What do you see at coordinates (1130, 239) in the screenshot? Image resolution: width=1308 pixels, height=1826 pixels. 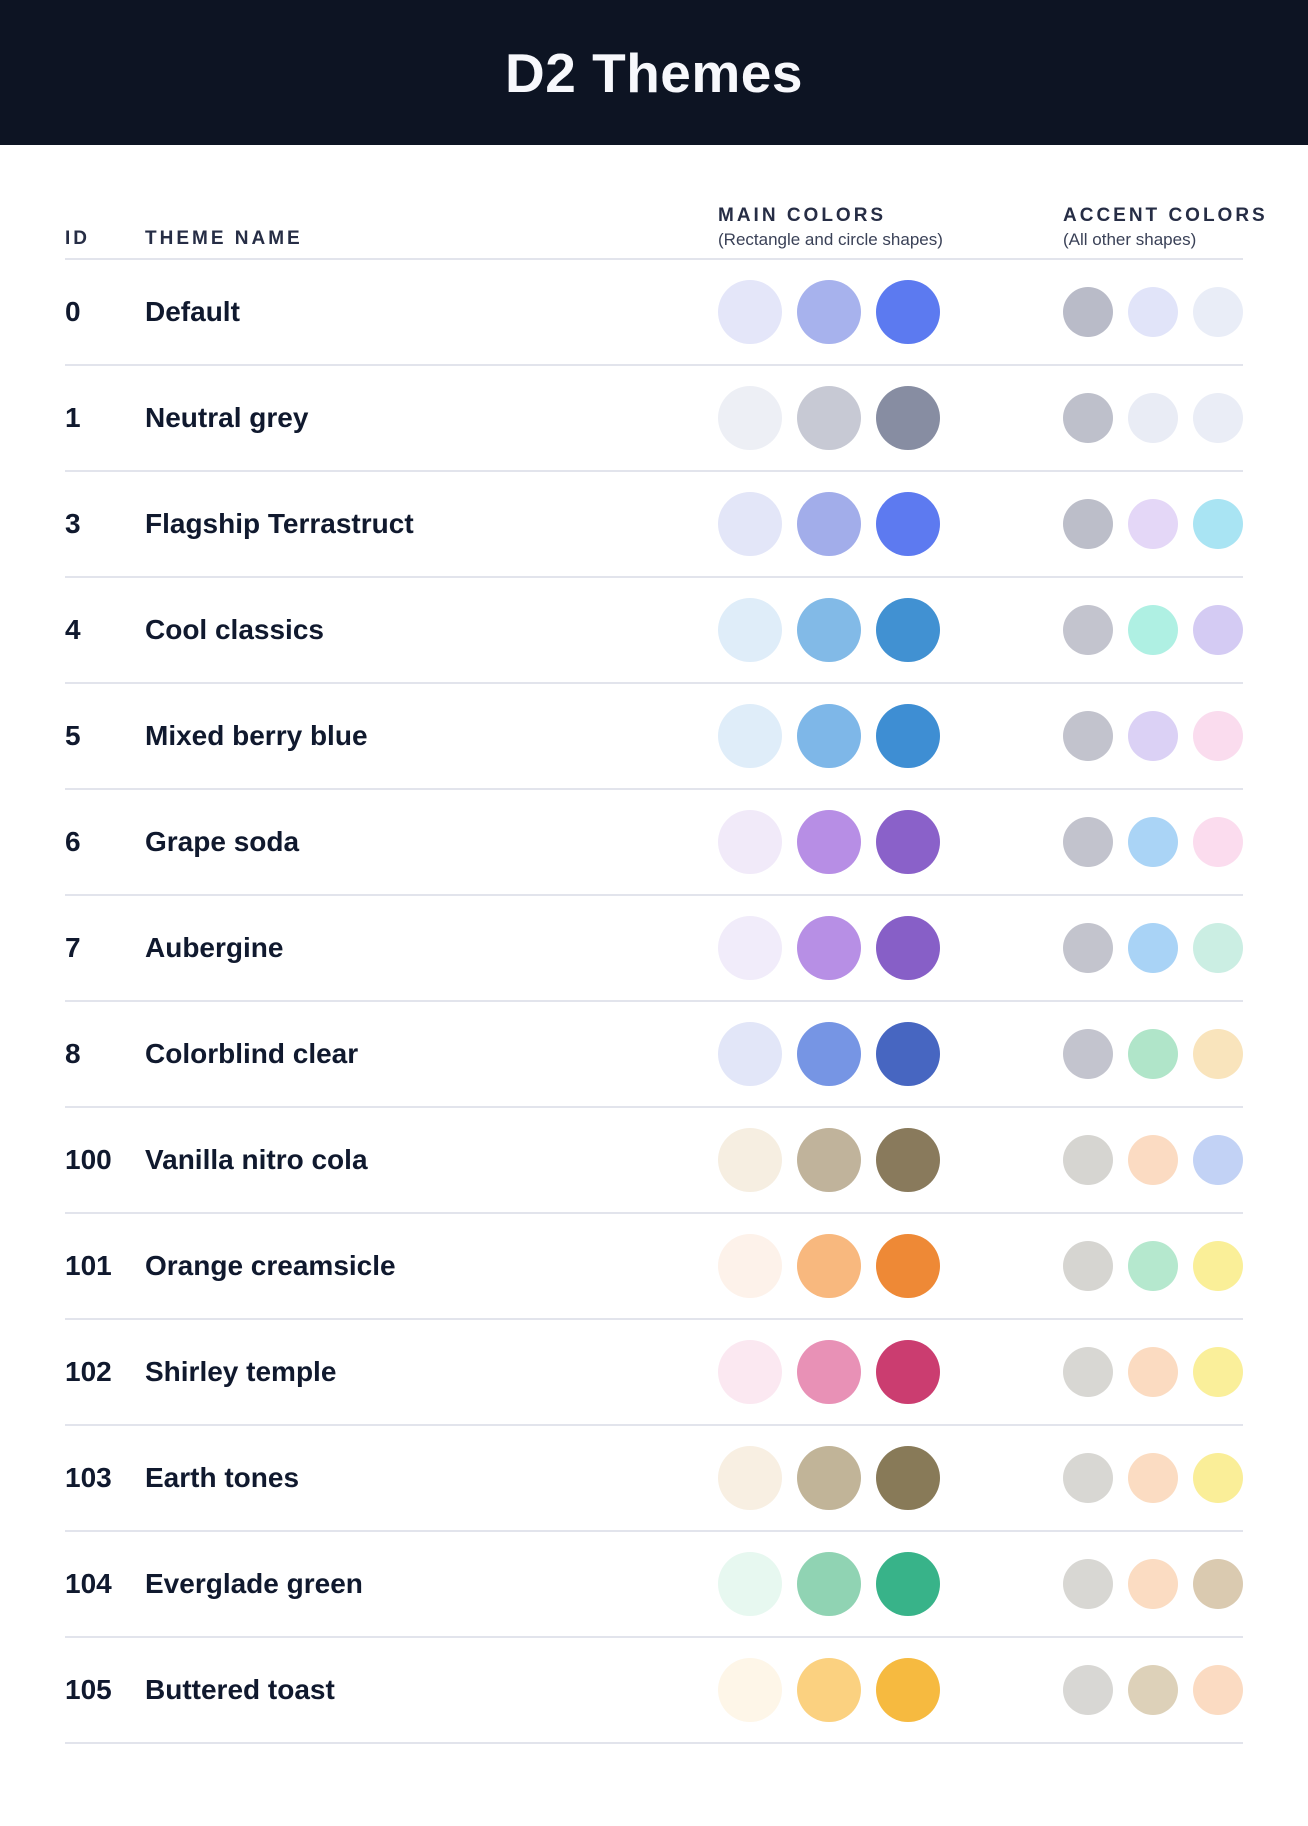 I see `accent-colors-sublabel: (All other shapes)` at bounding box center [1130, 239].